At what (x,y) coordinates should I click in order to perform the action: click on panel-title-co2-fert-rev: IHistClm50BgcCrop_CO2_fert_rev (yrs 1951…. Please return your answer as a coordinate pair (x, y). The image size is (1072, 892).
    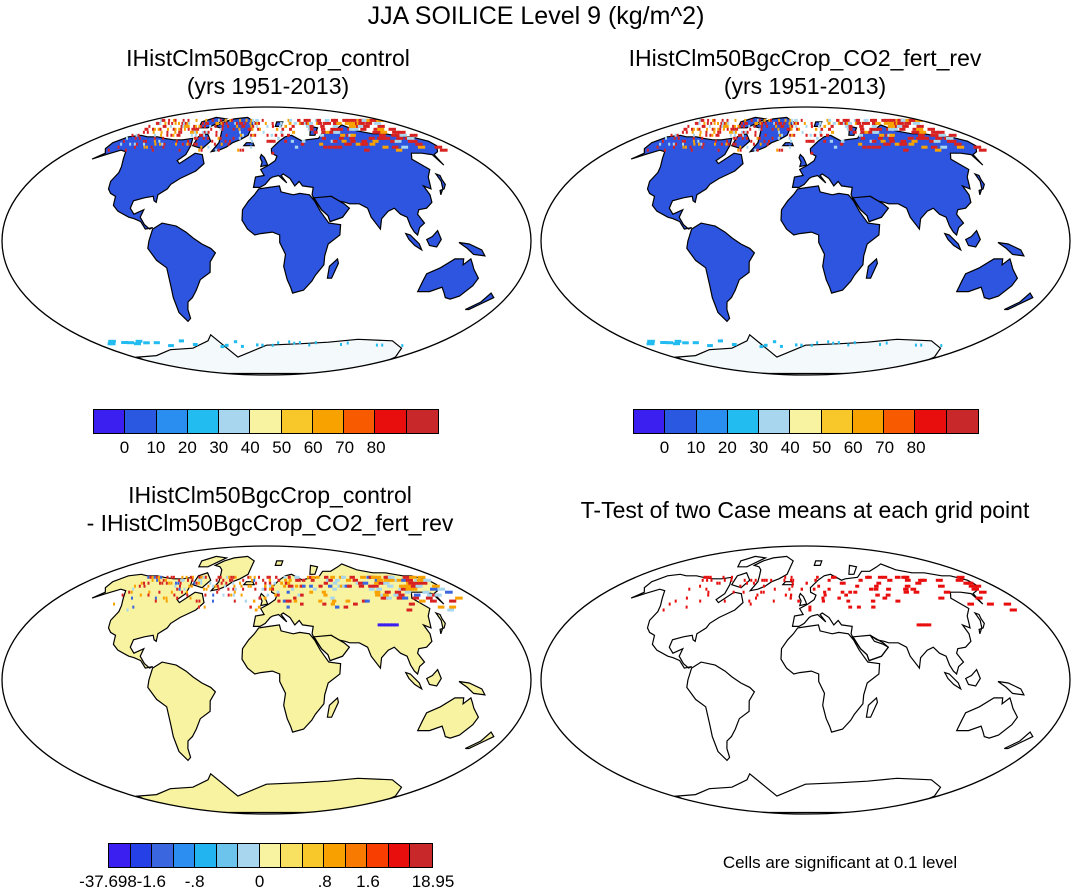
    Looking at the image, I should click on (805, 72).